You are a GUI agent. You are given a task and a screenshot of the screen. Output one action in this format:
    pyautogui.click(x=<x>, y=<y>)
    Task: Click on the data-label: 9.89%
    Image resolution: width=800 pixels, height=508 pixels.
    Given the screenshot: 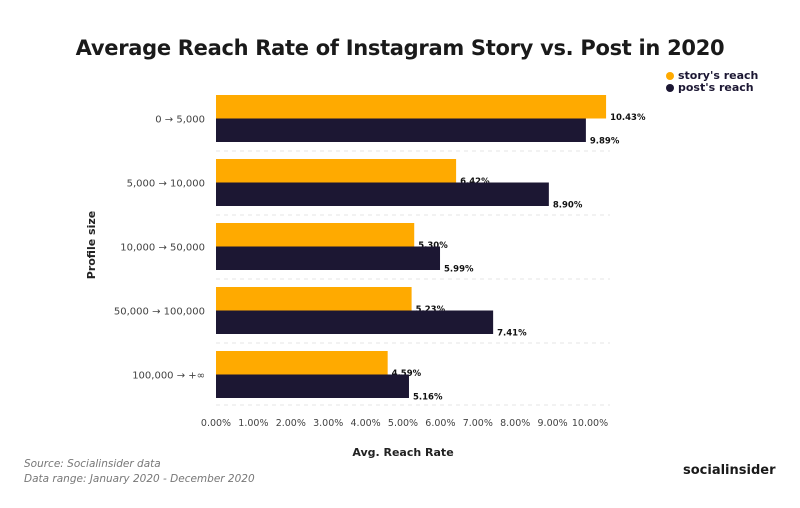 What is the action you would take?
    pyautogui.click(x=605, y=141)
    